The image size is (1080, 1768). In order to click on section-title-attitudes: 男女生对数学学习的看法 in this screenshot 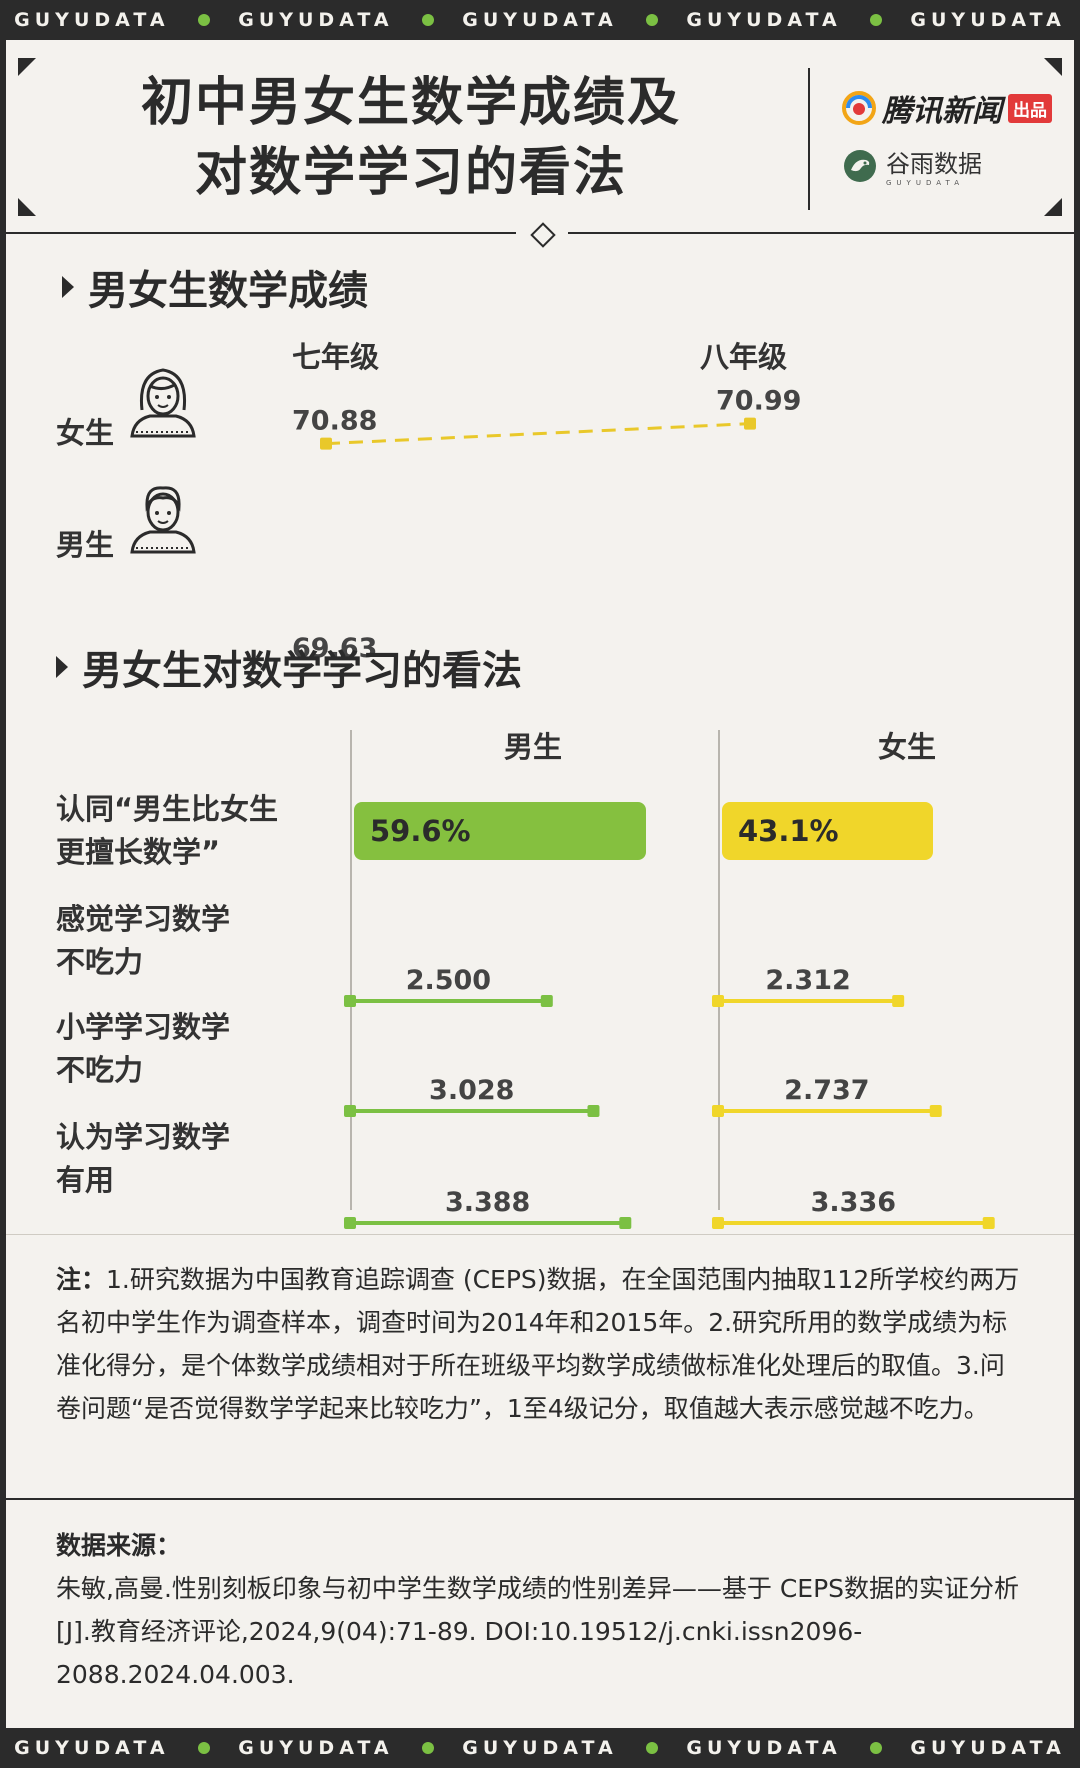, I will do `click(289, 667)`.